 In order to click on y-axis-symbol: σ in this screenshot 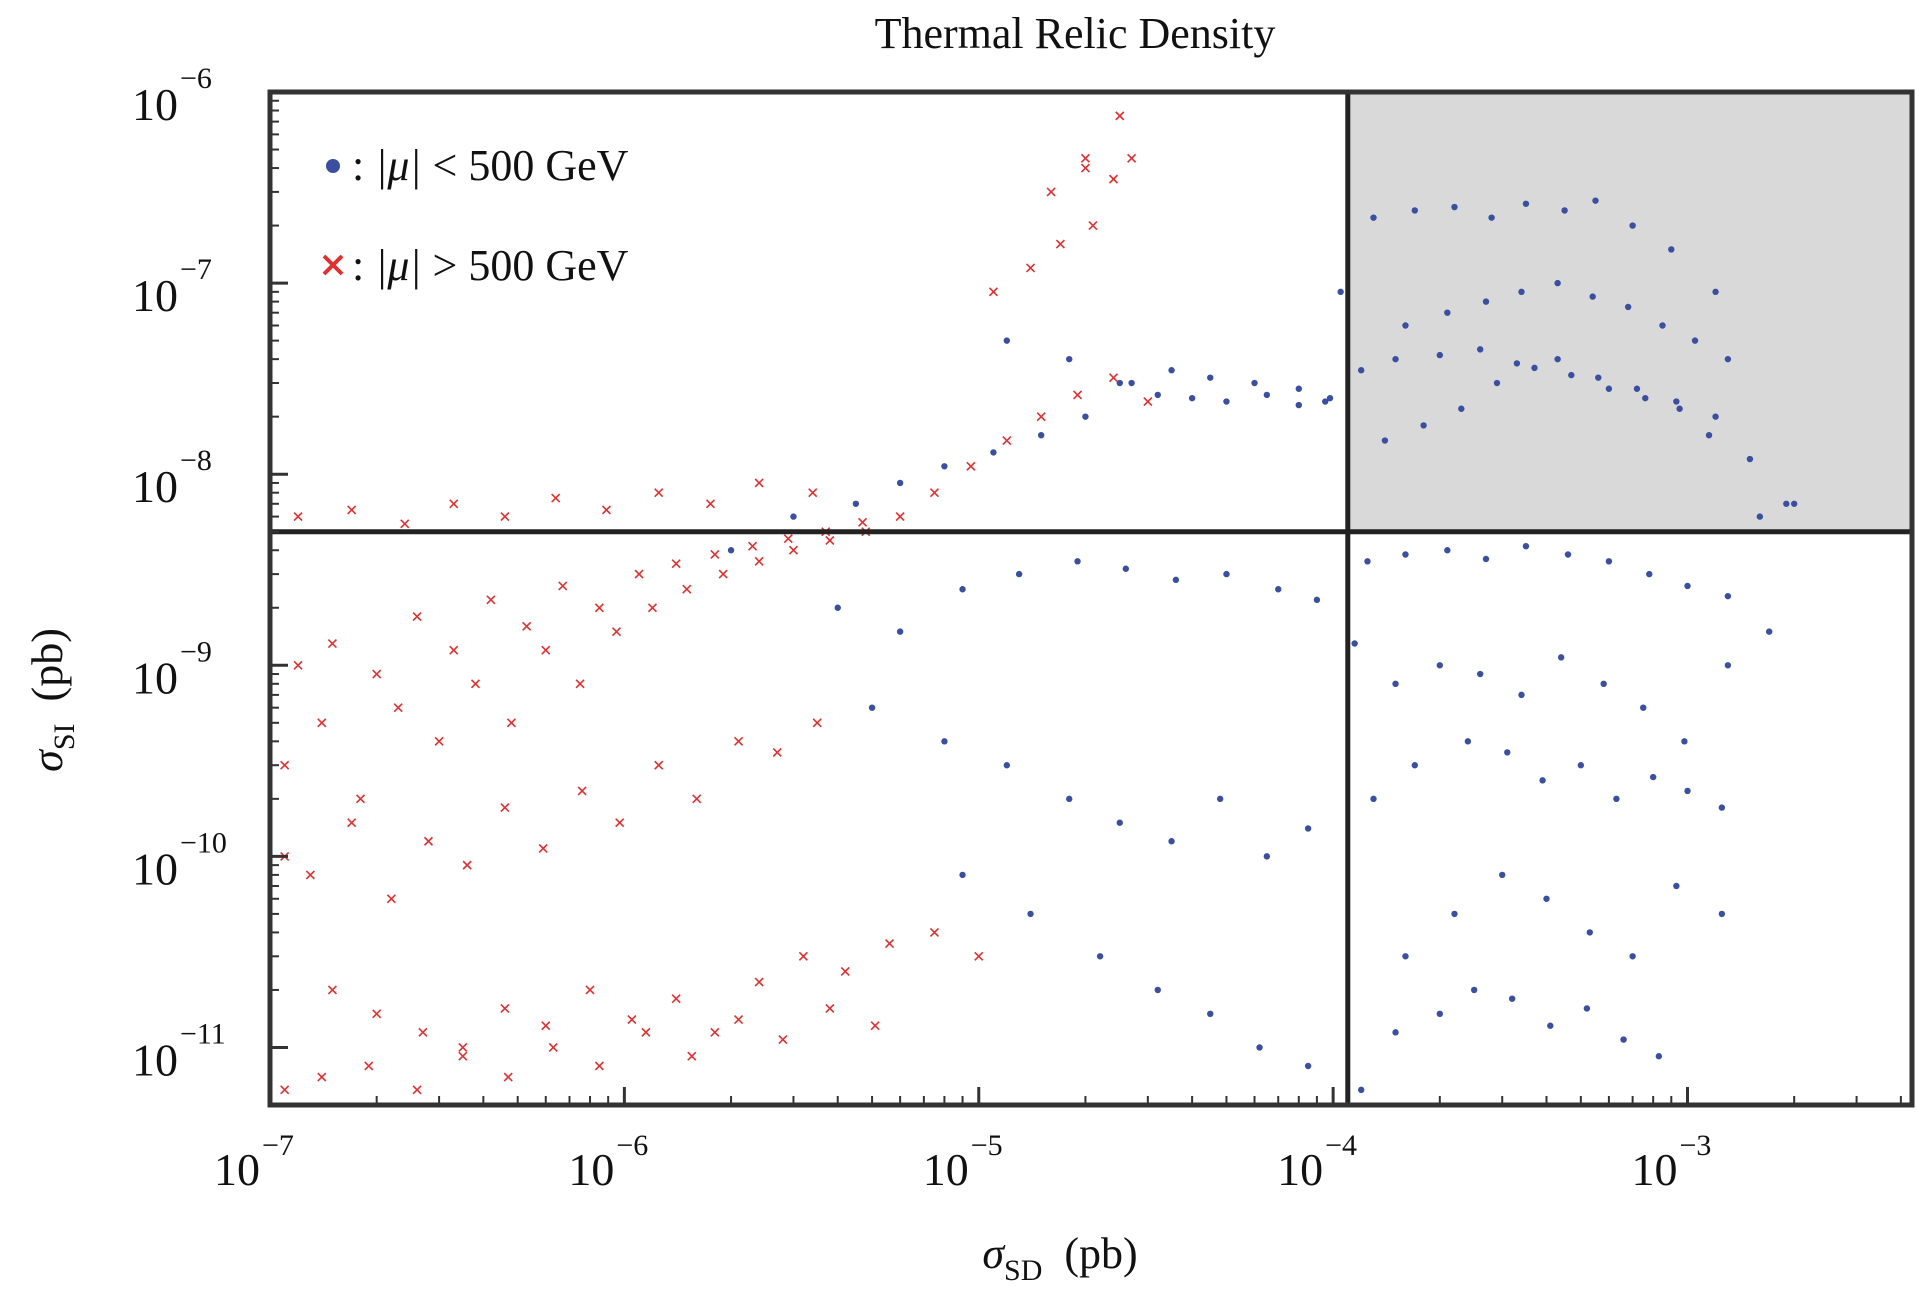, I will do `click(47, 760)`.